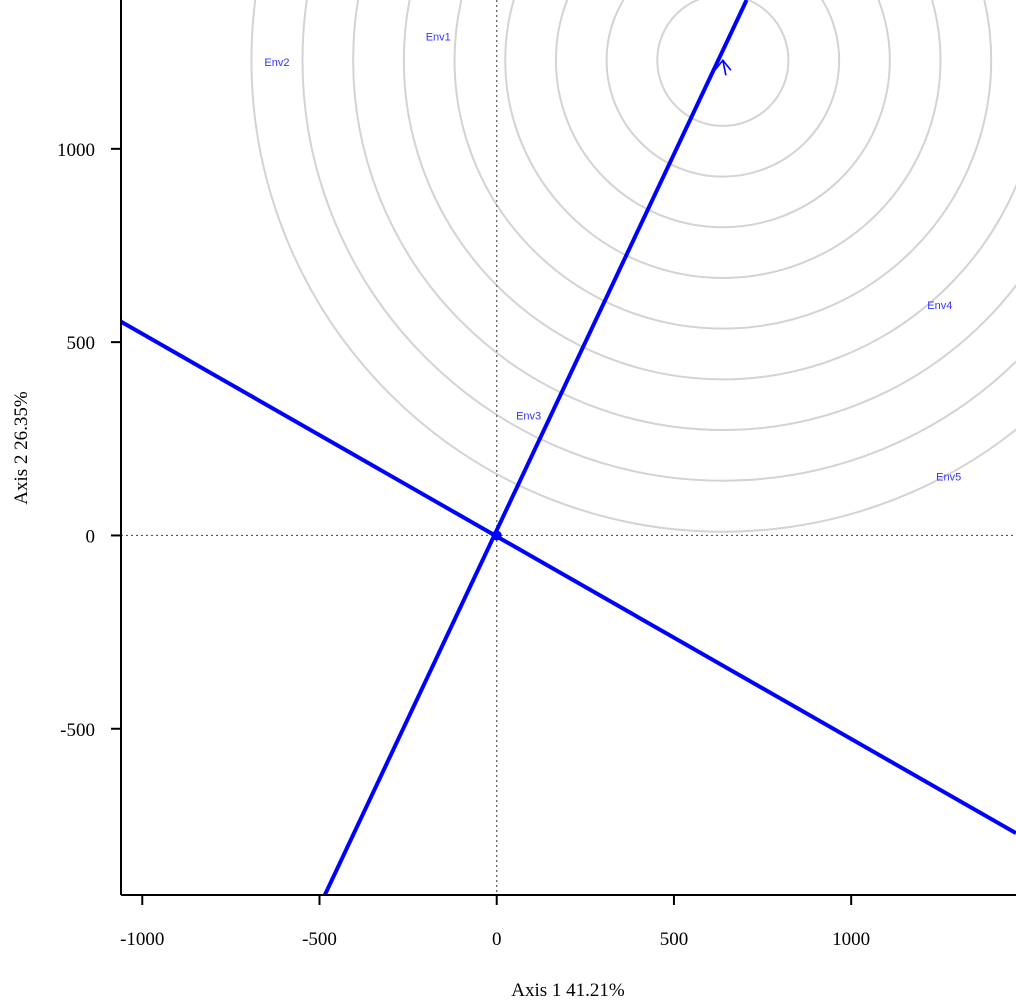  Describe the element at coordinates (851, 939) in the screenshot. I see `x-tick-label: 1000` at that location.